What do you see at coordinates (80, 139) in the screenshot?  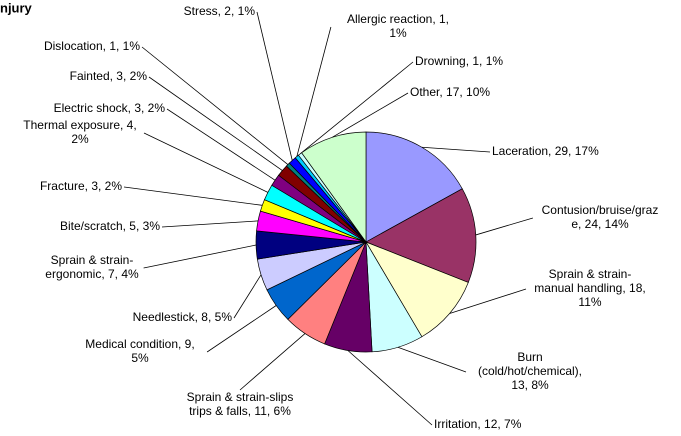 I see `label-line: 2%` at bounding box center [80, 139].